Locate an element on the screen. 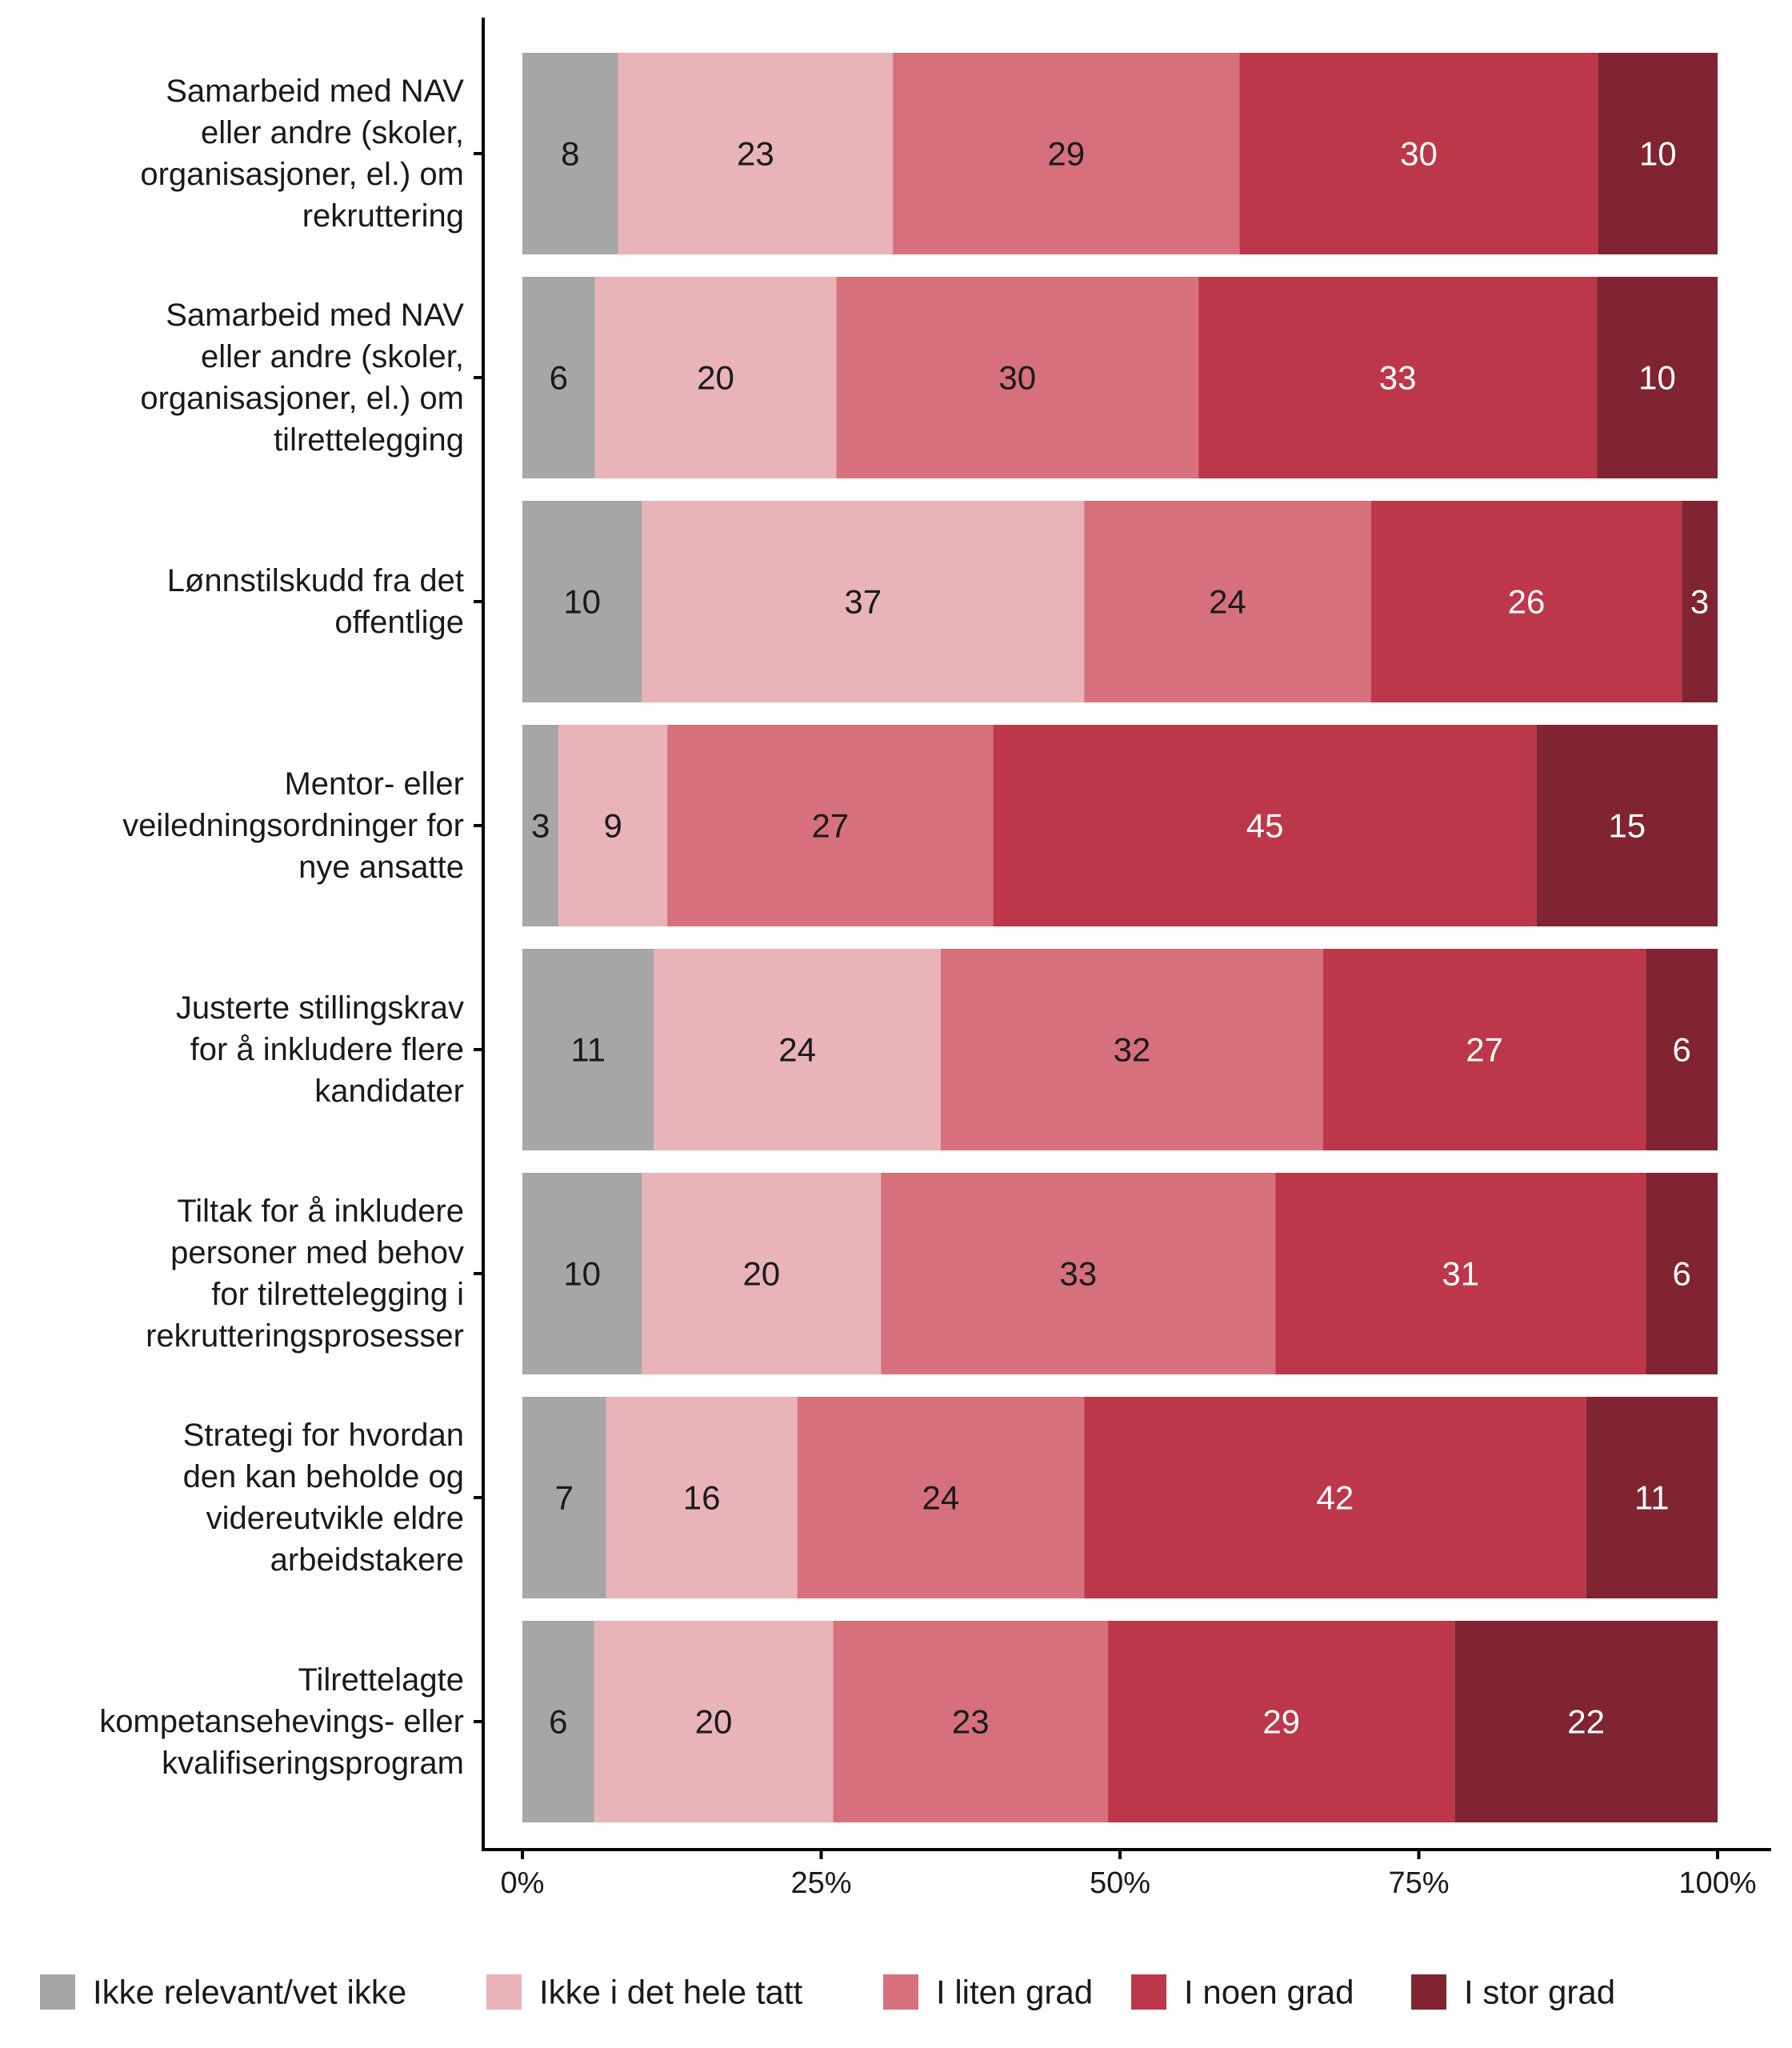 The width and height of the screenshot is (1792, 2048). category-label-line: Tiltak for å inkludere is located at coordinates (320, 1211).